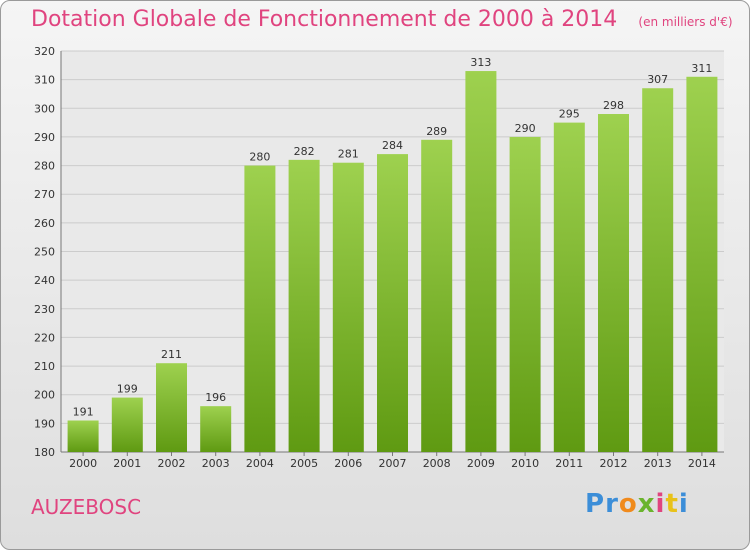  I want to click on y-tick-label: 210, so click(44, 366).